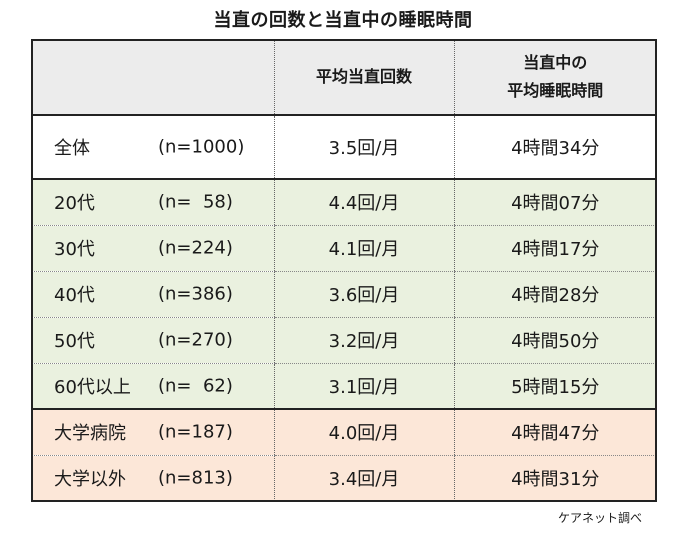  Describe the element at coordinates (153, 478) in the screenshot. I see `row-label: 大学以外 (n=813)` at that location.